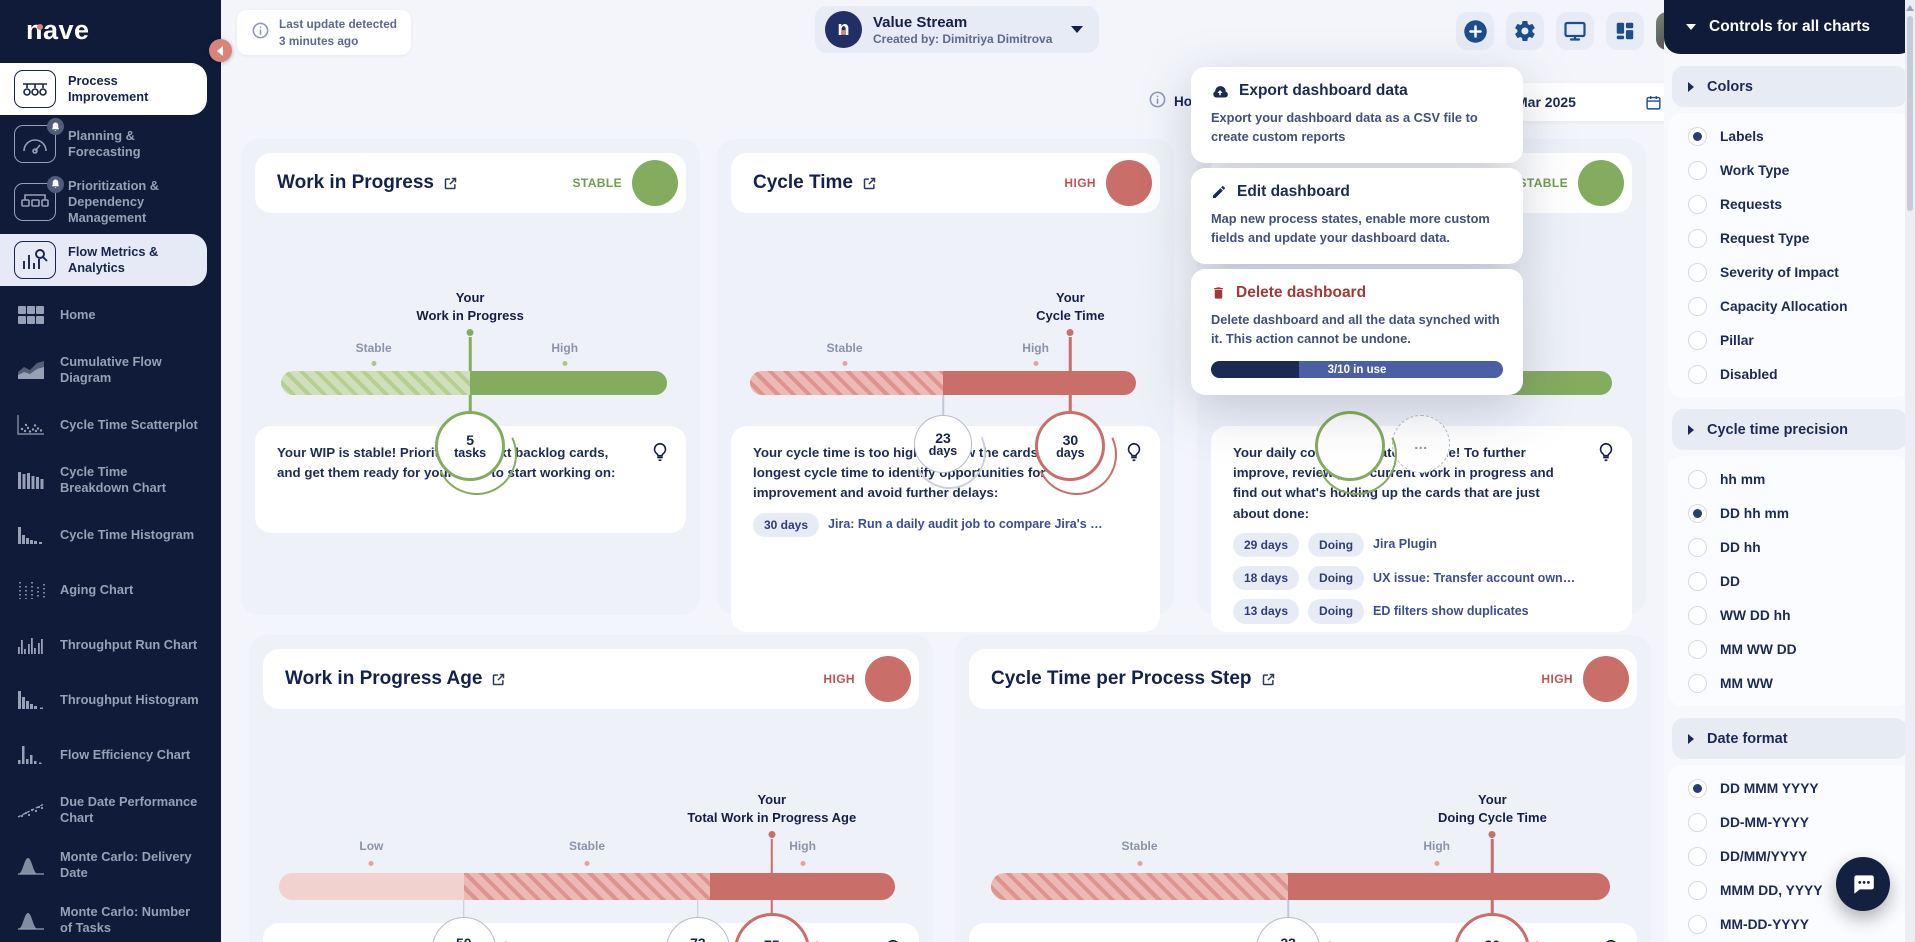 This screenshot has width=1915, height=942. Describe the element at coordinates (1789, 924) in the screenshot. I see `radio-option-mm-dd-yyyy: MM-DD-YYYY` at that location.